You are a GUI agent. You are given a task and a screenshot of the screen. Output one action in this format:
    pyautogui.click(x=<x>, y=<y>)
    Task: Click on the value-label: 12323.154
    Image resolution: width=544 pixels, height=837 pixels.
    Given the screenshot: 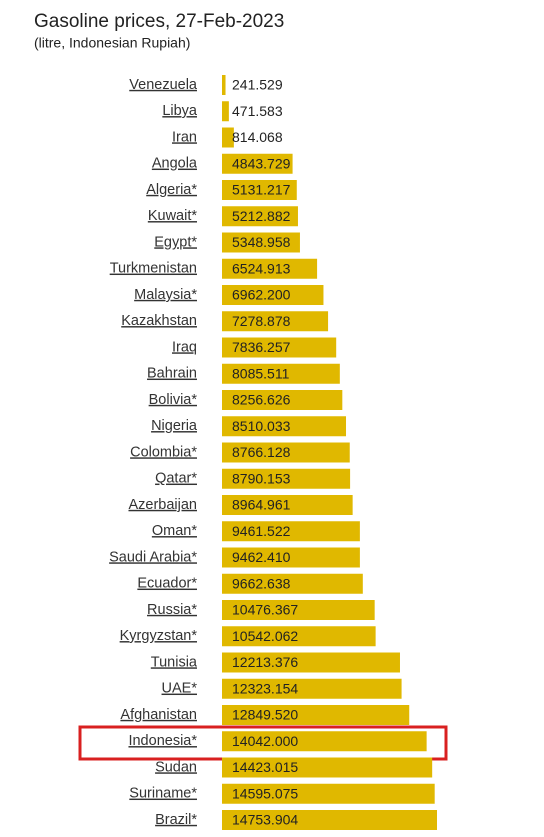 What is the action you would take?
    pyautogui.click(x=265, y=688)
    